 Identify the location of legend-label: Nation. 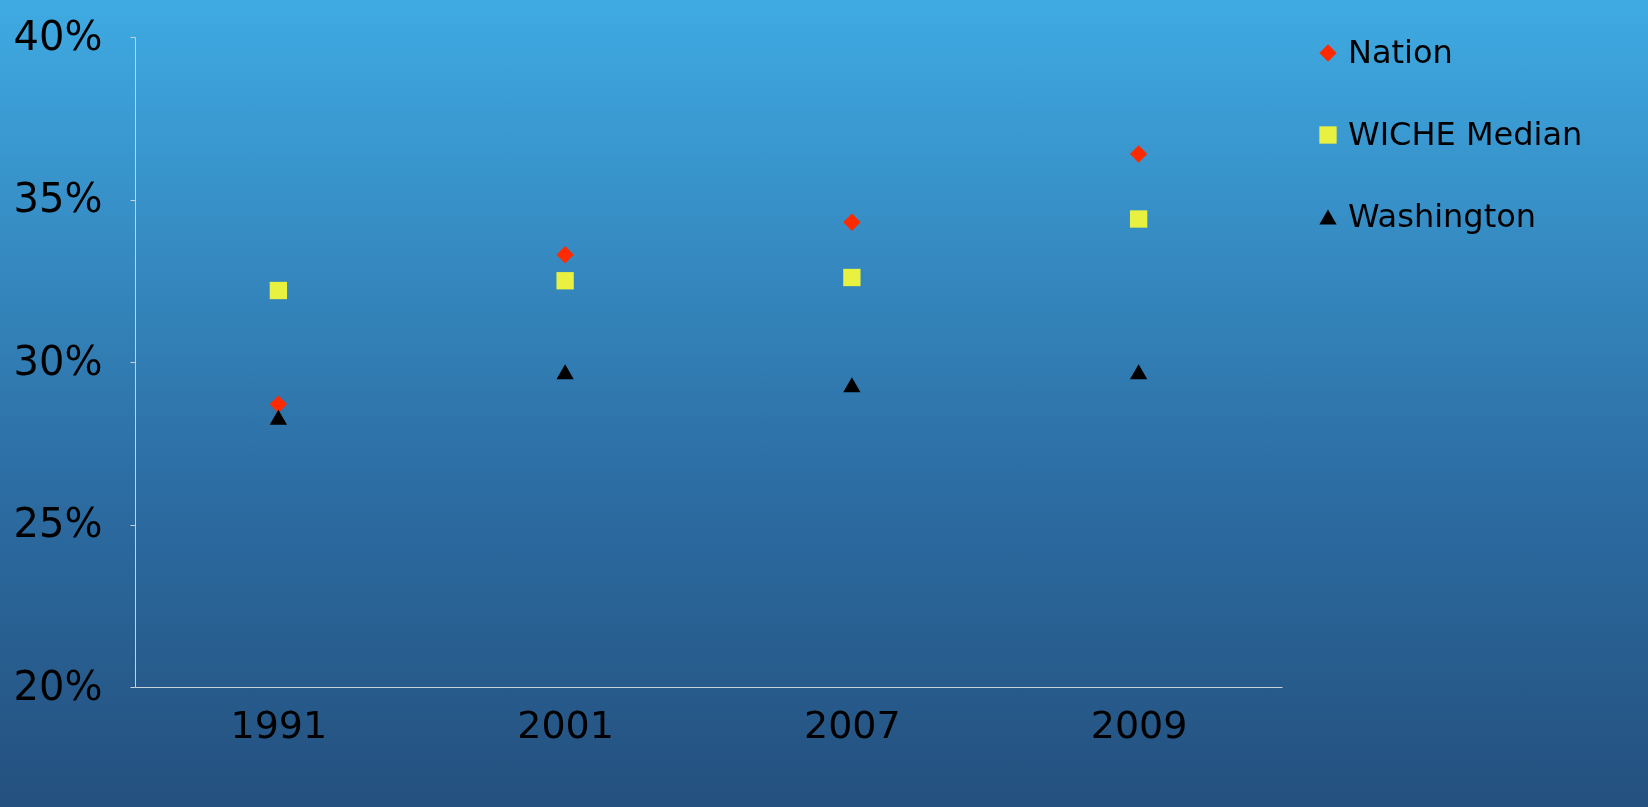
(1400, 52).